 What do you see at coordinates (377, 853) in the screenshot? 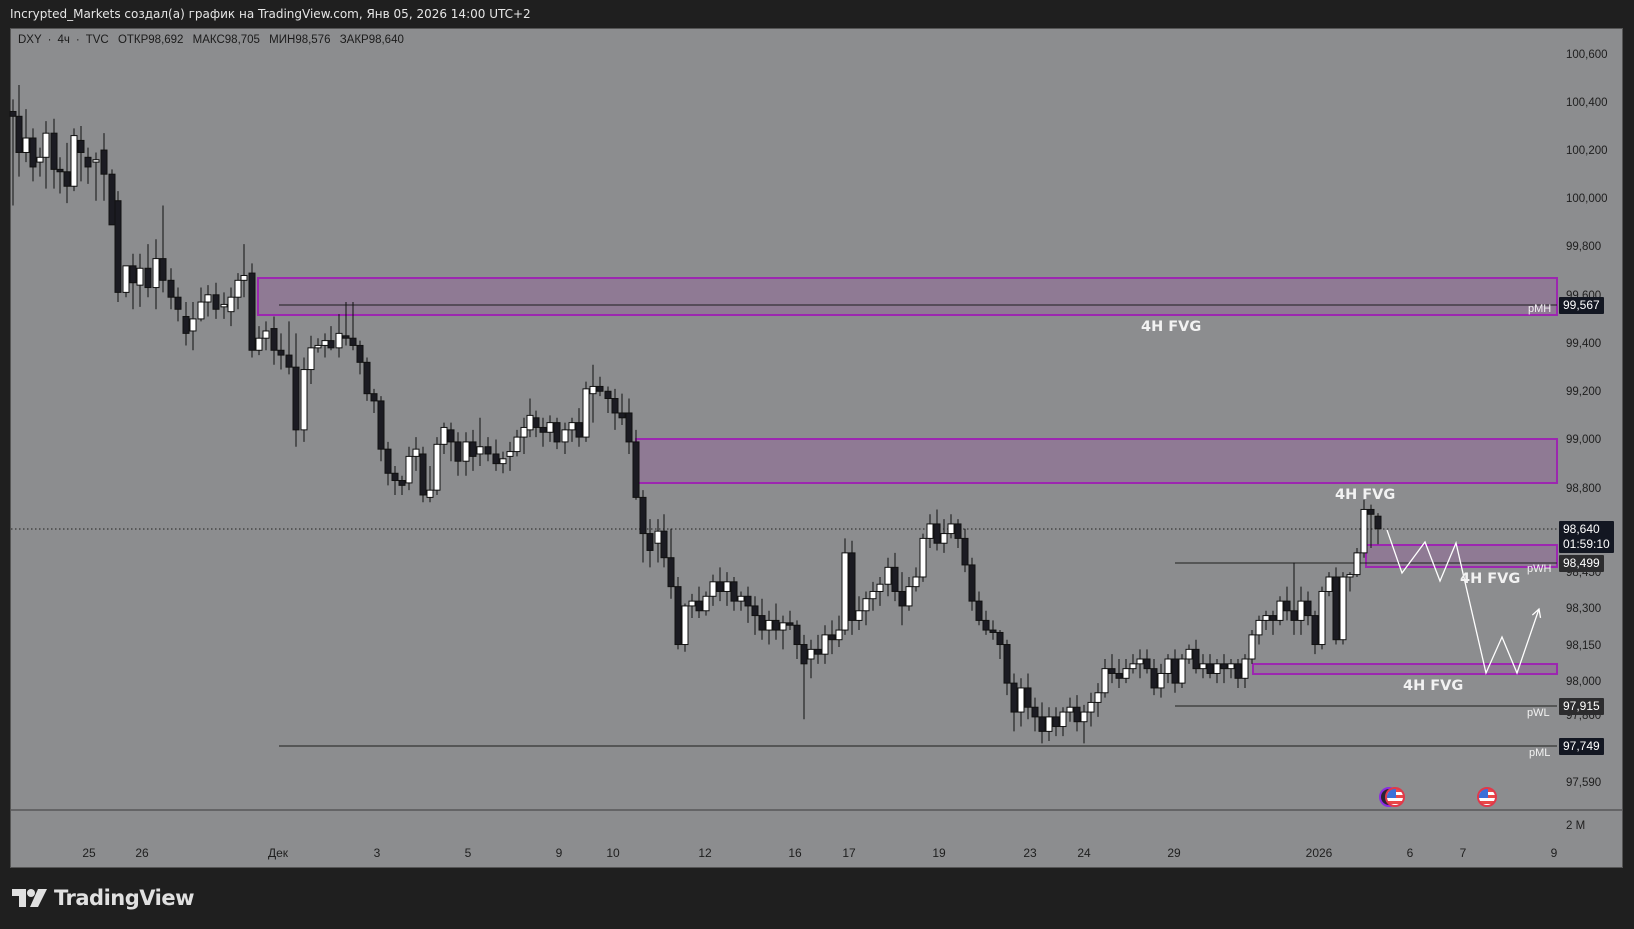
I see `time-axis-label: 3` at bounding box center [377, 853].